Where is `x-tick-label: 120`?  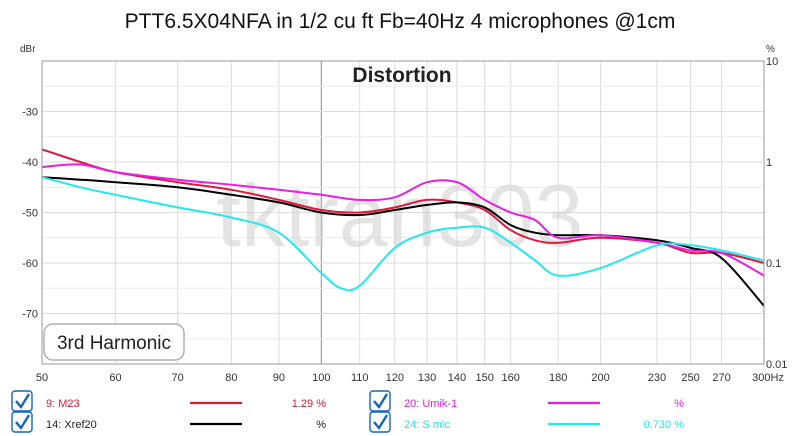
x-tick-label: 120 is located at coordinates (395, 378).